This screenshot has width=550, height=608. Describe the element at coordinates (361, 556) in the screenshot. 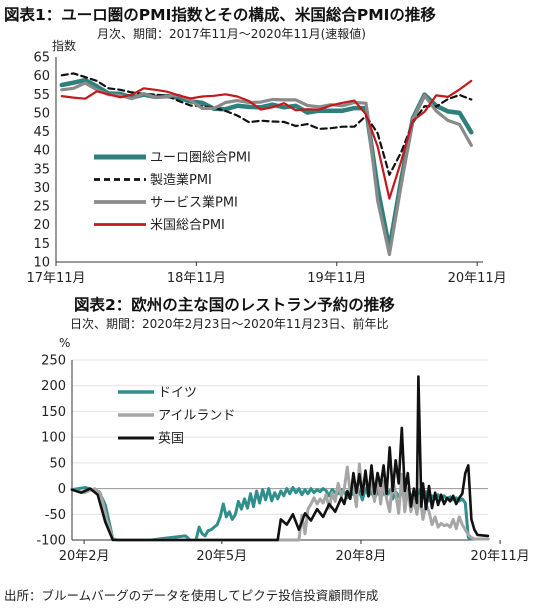

I see `chart2-xtick-label: 20年8月` at that location.